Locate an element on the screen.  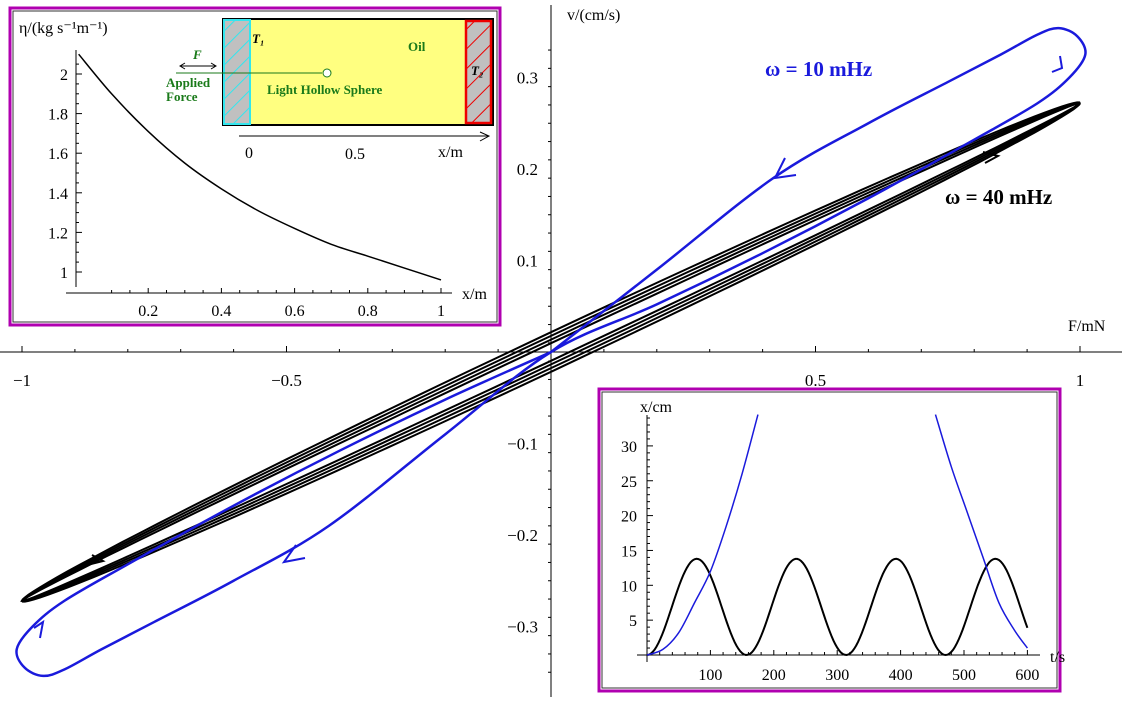
applied-label: Applied is located at coordinates (188, 82).